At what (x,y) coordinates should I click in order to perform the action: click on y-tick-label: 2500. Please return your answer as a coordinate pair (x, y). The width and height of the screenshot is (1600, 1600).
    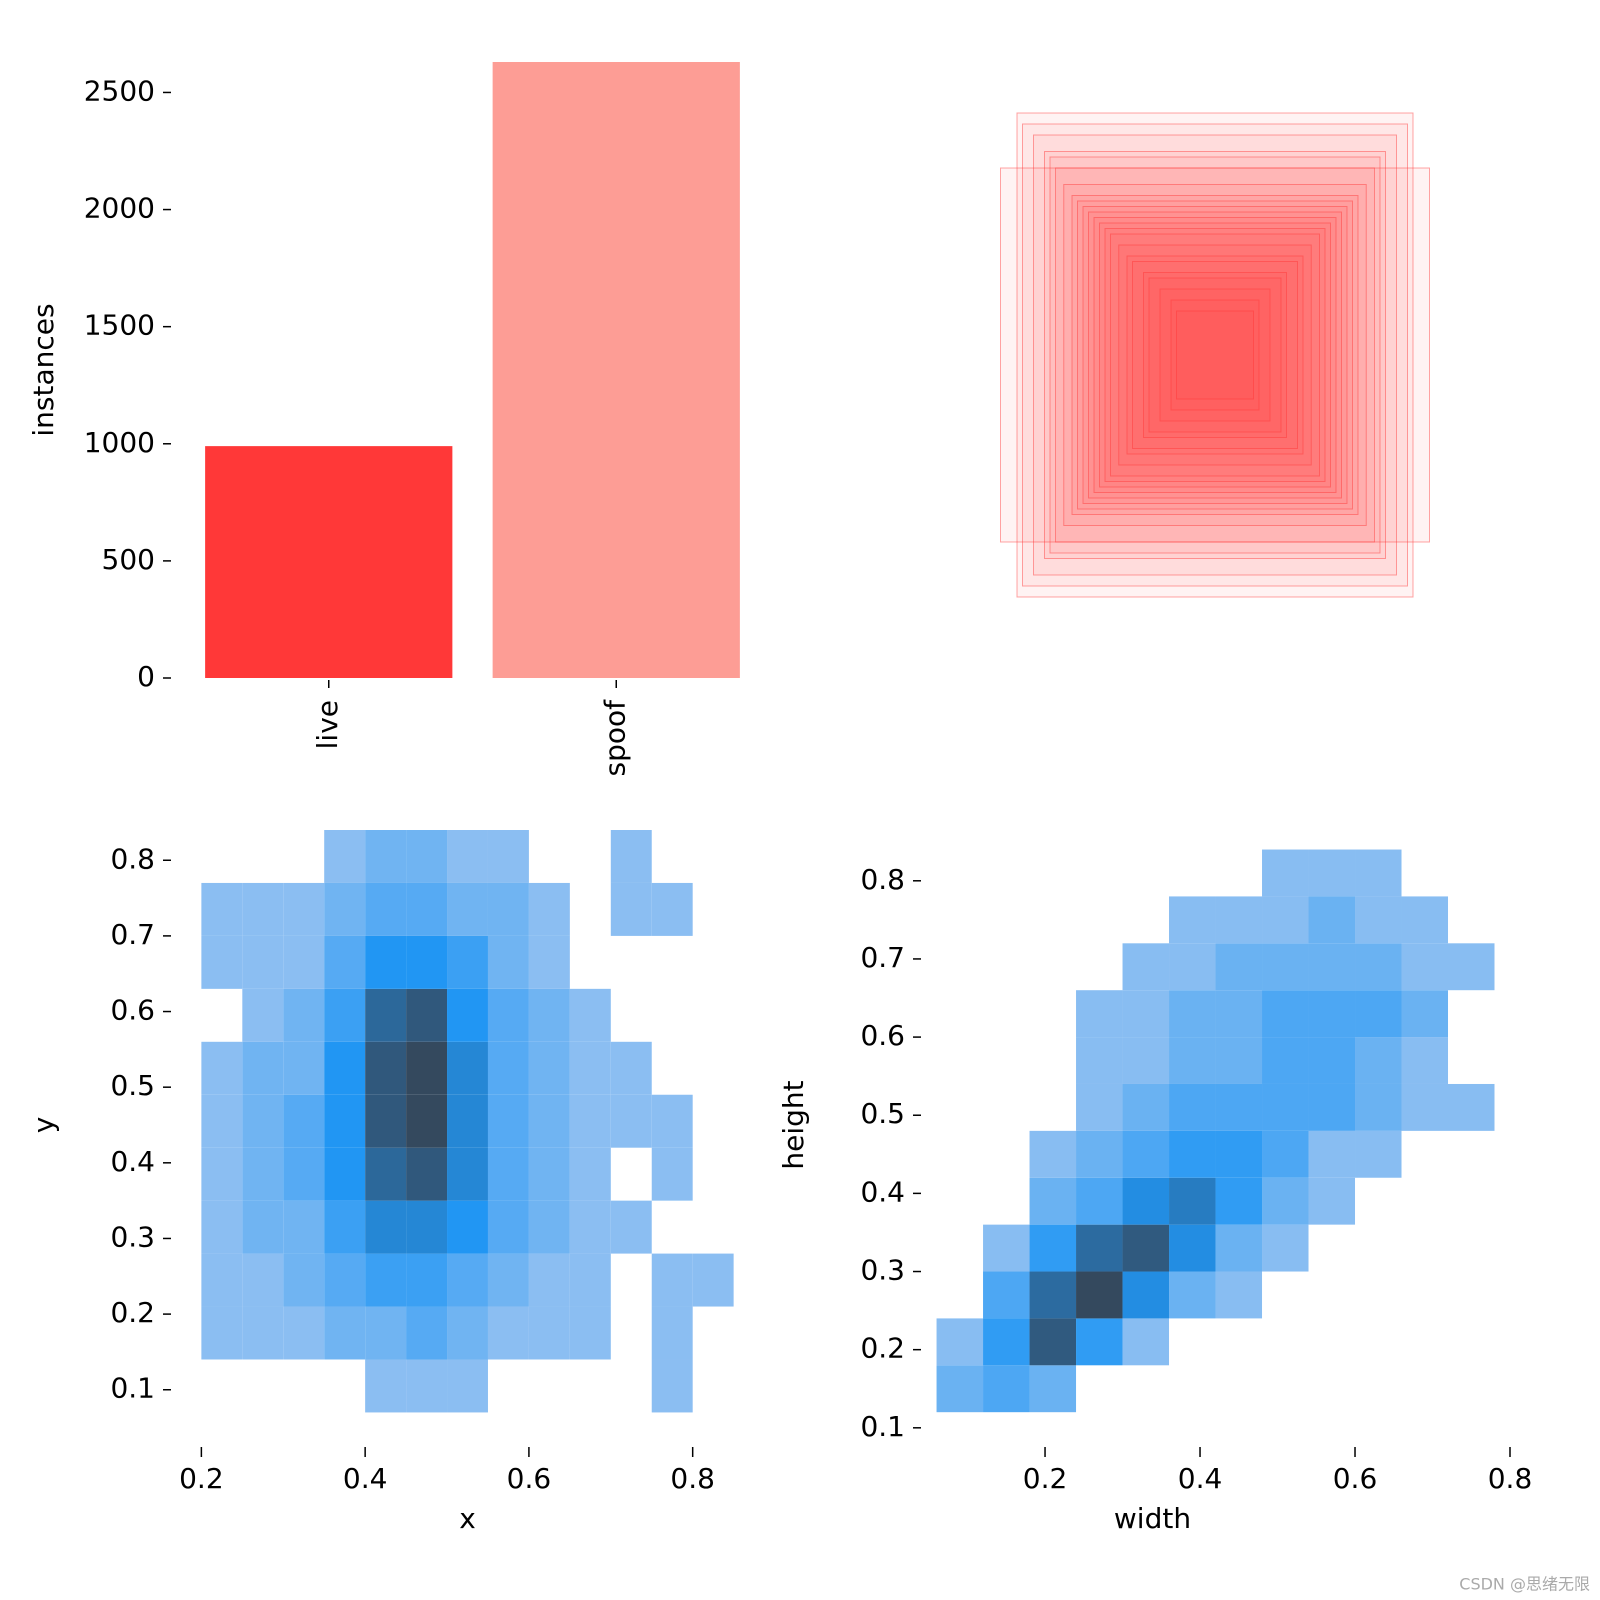
    Looking at the image, I should click on (119, 90).